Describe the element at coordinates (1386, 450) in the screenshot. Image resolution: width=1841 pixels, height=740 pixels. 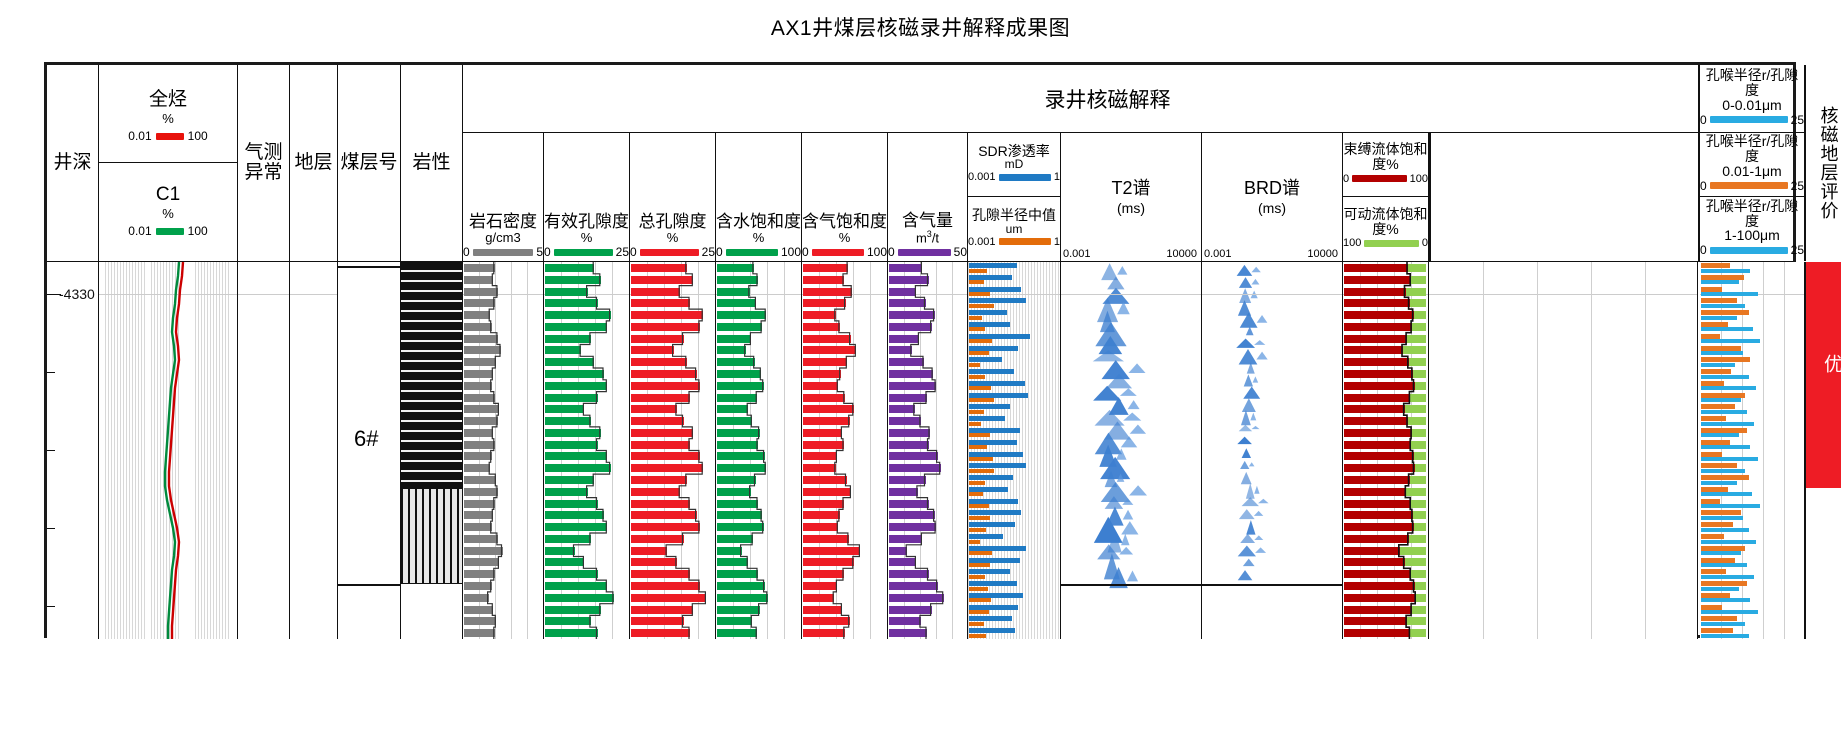
I see `track-fluid-saturation` at that location.